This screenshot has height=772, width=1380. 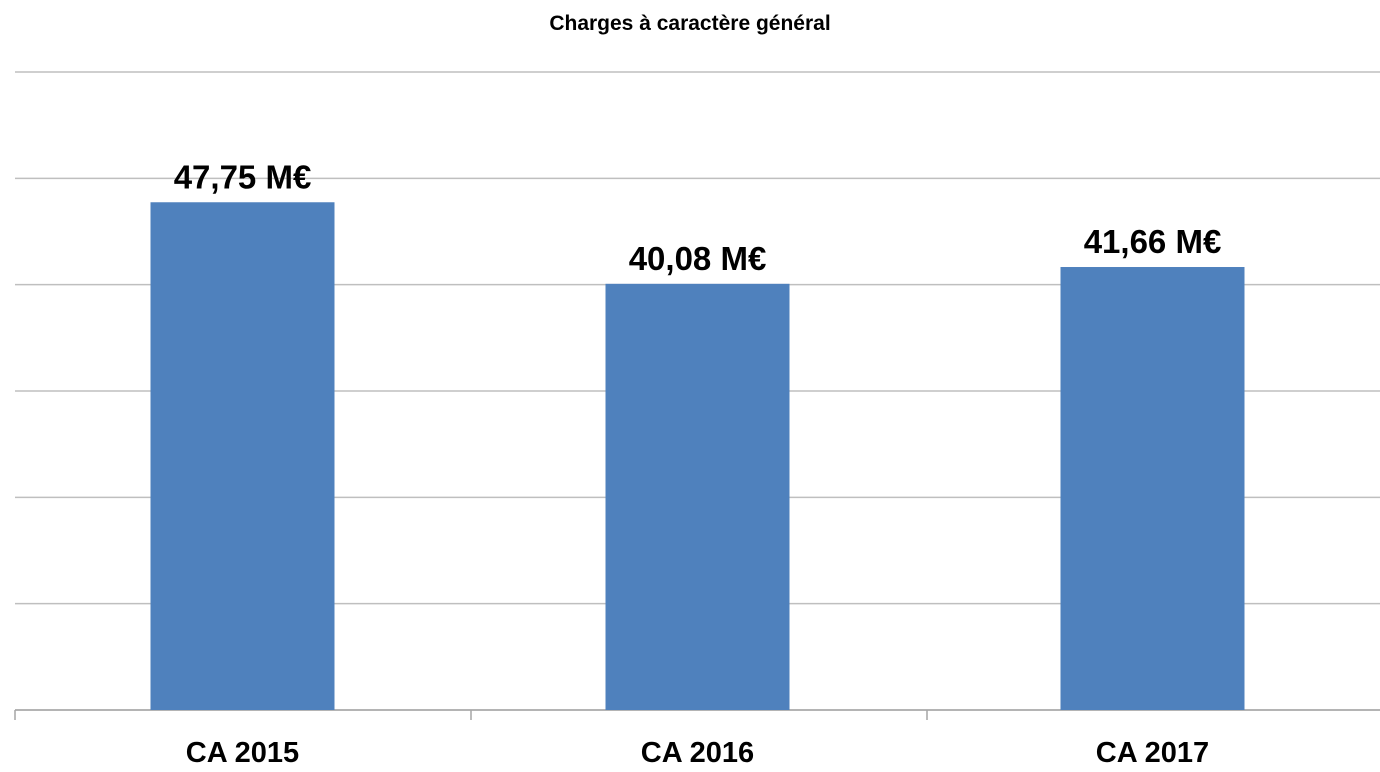 What do you see at coordinates (1153, 241) in the screenshot?
I see `data-label: 41,66 M€` at bounding box center [1153, 241].